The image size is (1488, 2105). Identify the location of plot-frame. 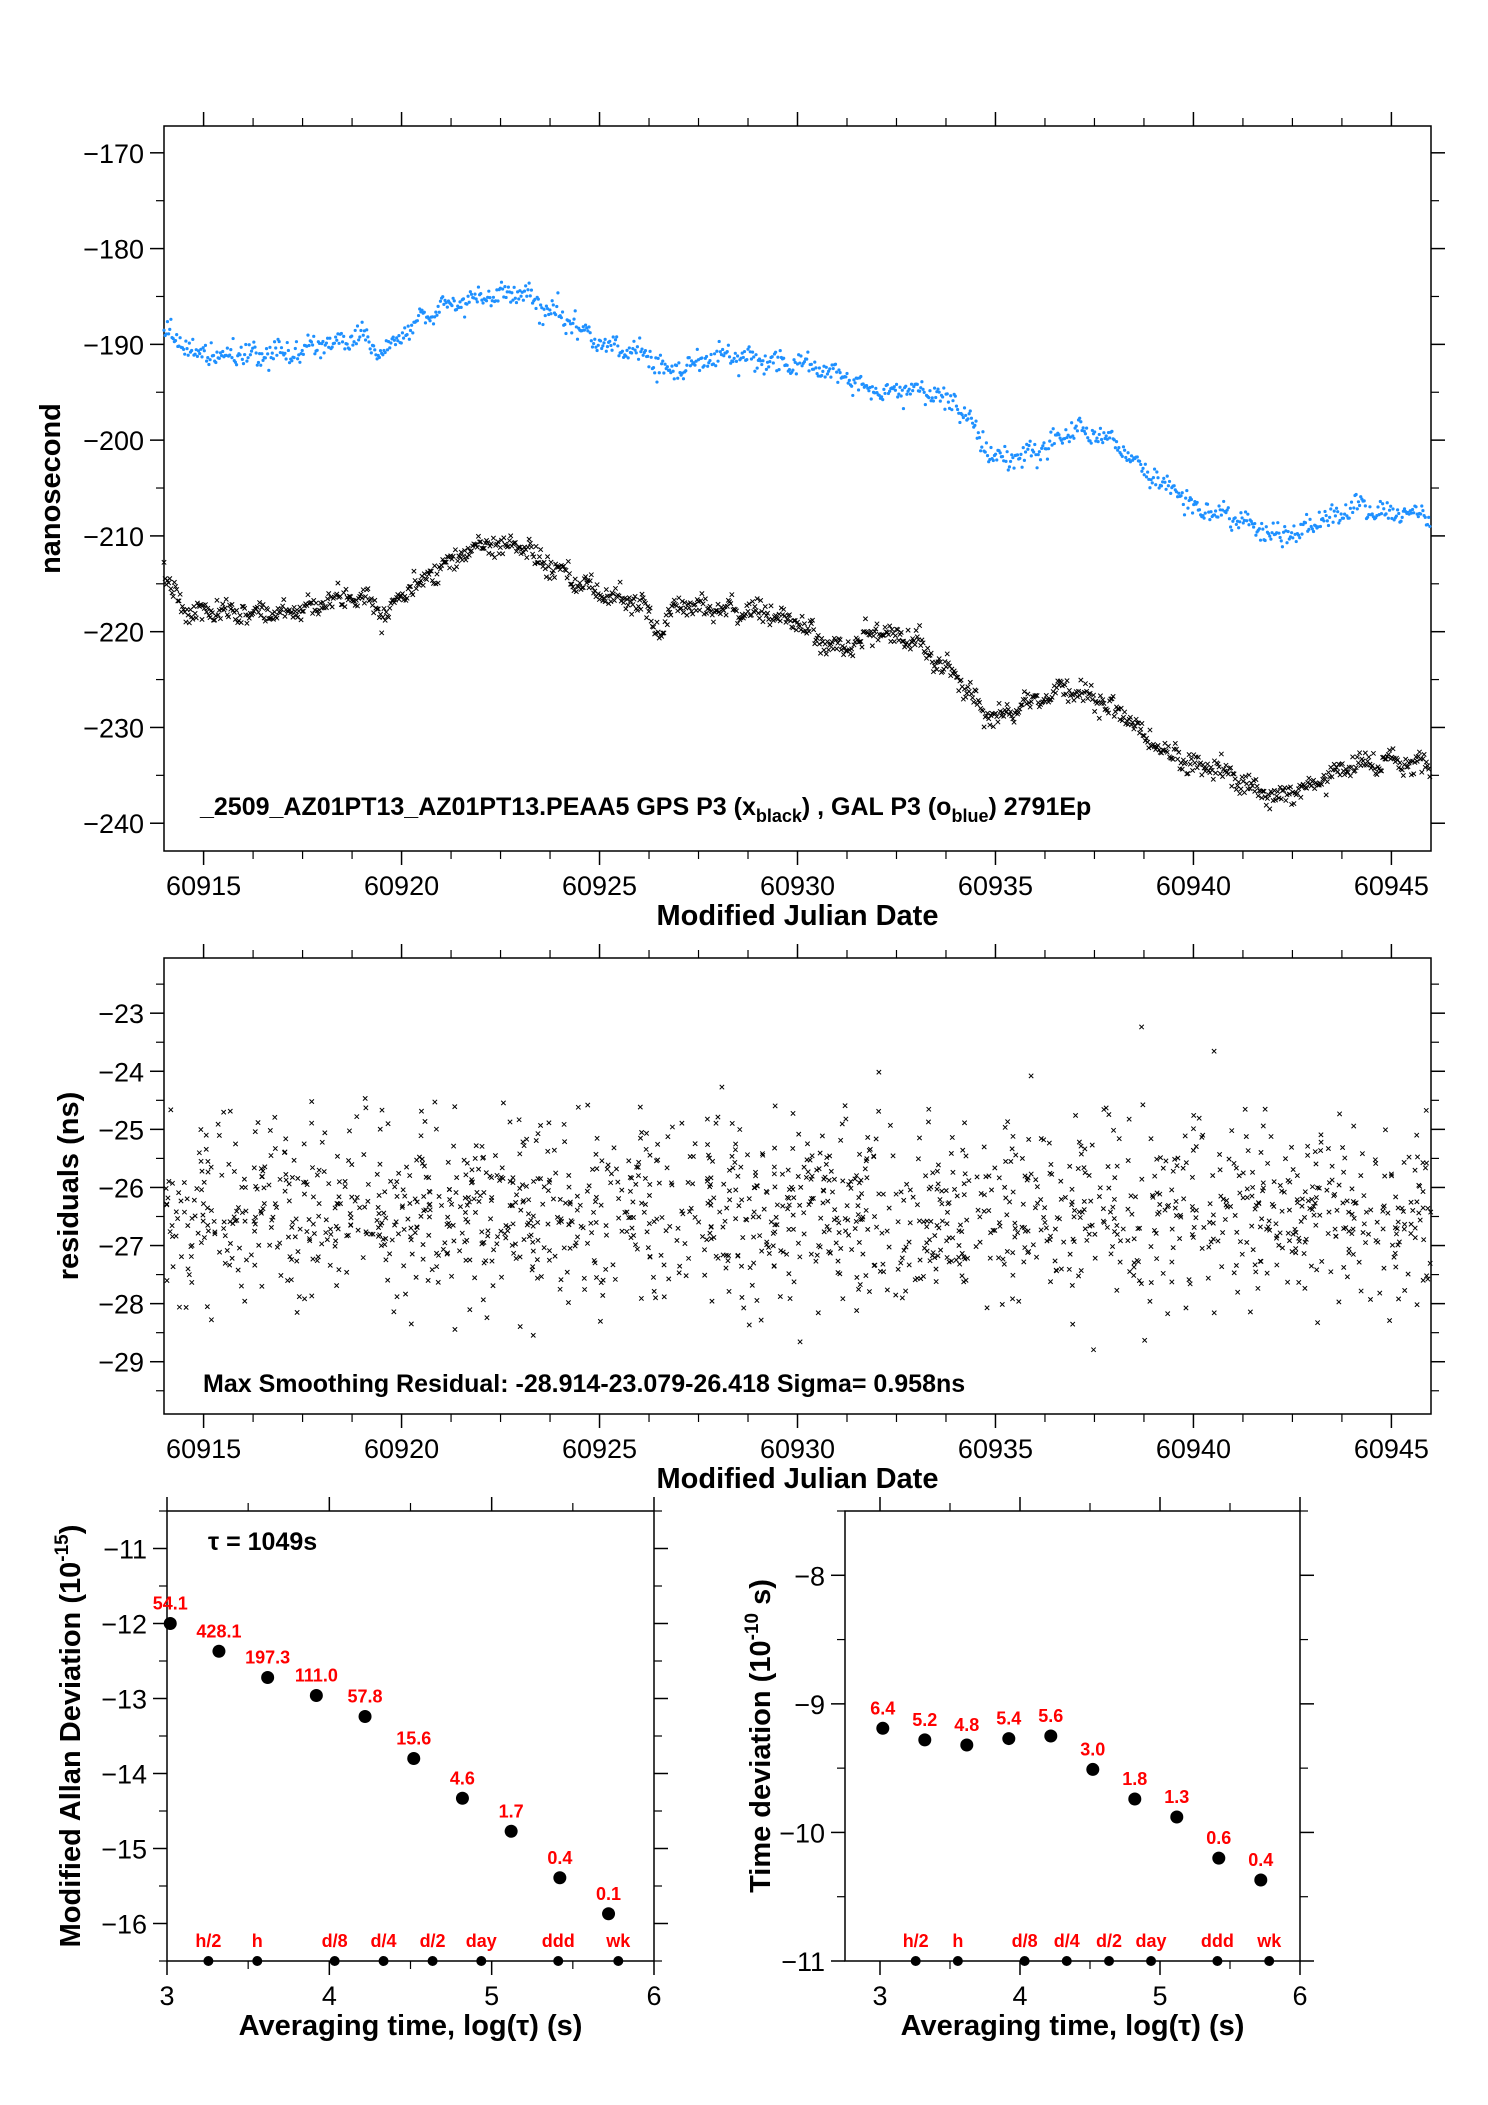
(1072, 1736).